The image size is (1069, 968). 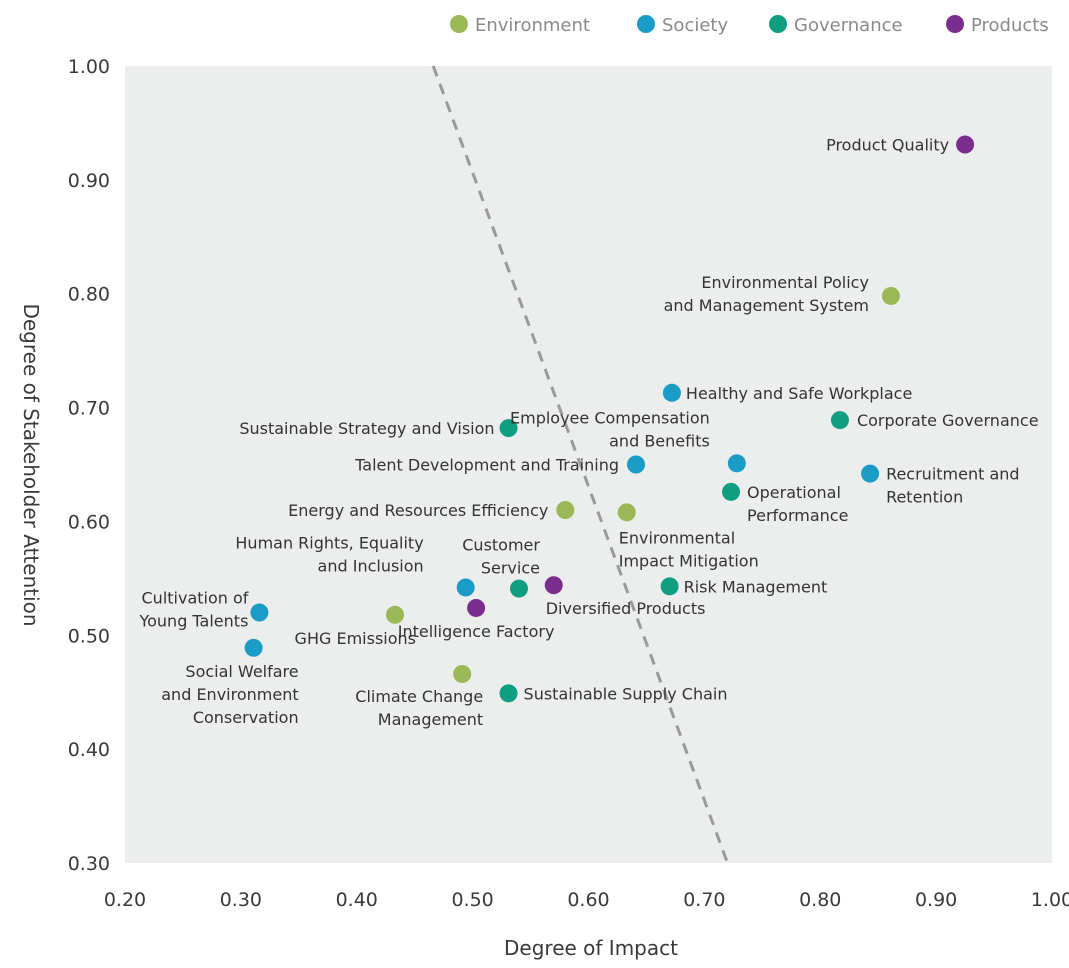 What do you see at coordinates (695, 25) in the screenshot?
I see `legend-label-society: Society` at bounding box center [695, 25].